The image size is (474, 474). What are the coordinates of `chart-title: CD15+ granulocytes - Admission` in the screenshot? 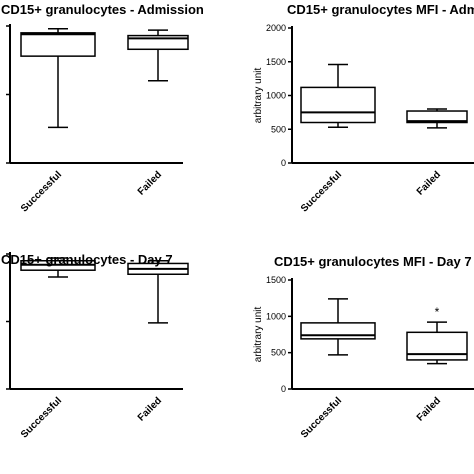 It's located at (102, 9).